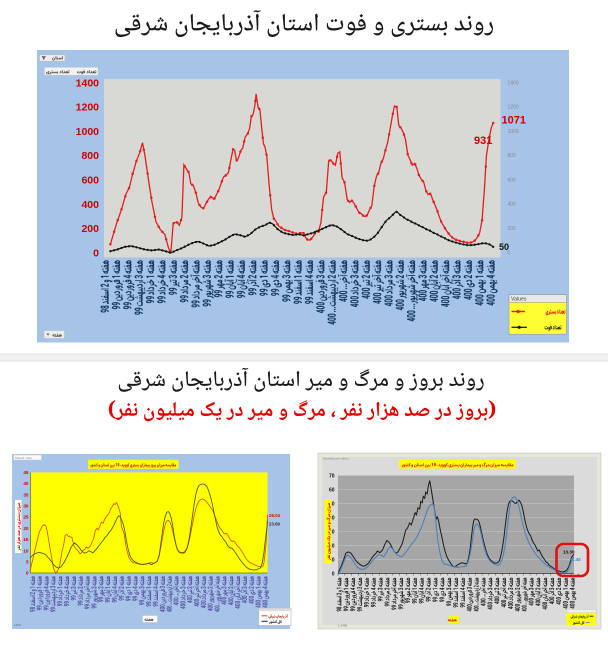  Describe the element at coordinates (332, 490) in the screenshot. I see `svg-text: 60` at that location.